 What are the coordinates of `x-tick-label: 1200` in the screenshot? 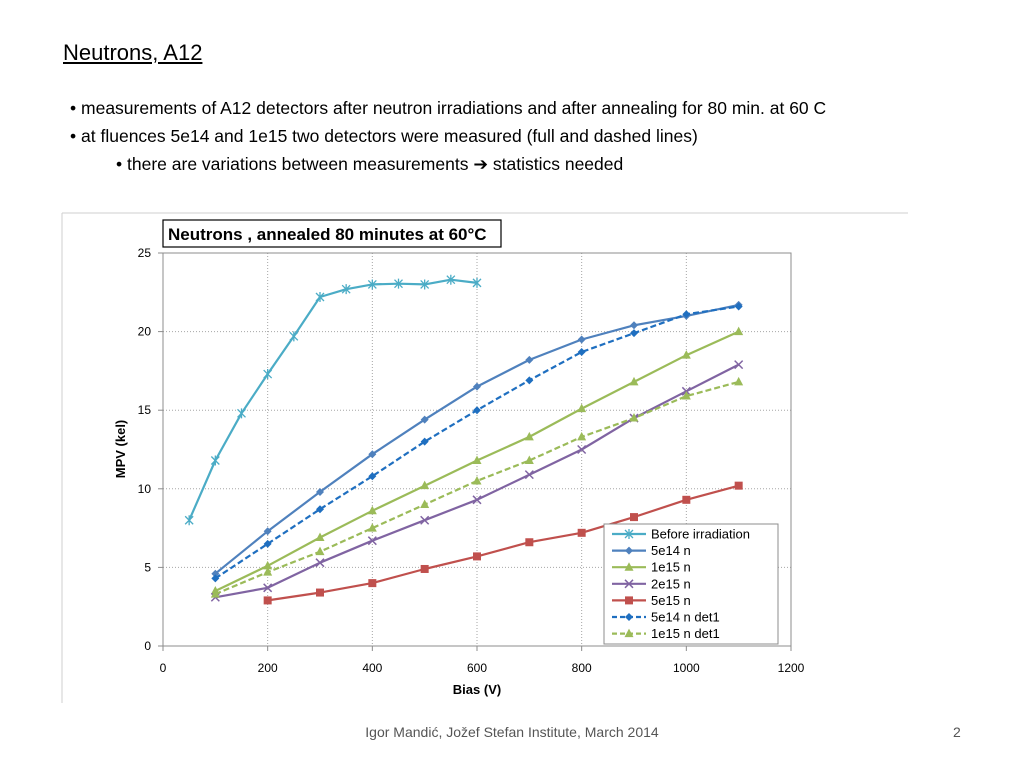 It's located at (791, 668).